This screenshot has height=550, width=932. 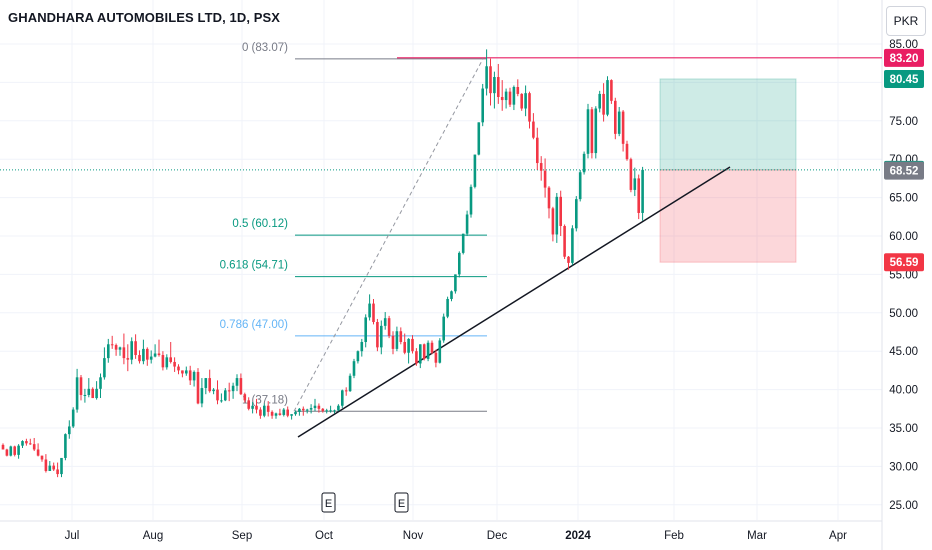 What do you see at coordinates (728, 124) in the screenshot?
I see `profit-zone` at bounding box center [728, 124].